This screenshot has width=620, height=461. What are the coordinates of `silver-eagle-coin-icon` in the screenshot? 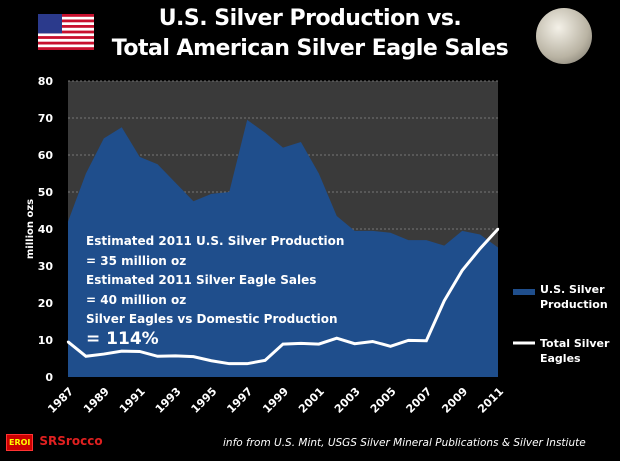 It's located at (564, 36).